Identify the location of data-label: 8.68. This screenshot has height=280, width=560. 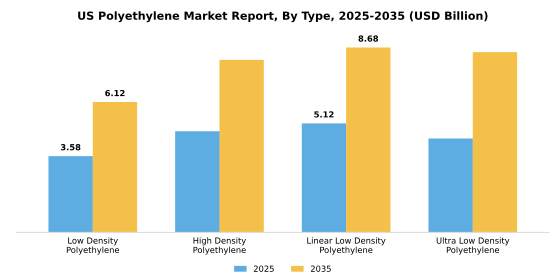
(368, 38).